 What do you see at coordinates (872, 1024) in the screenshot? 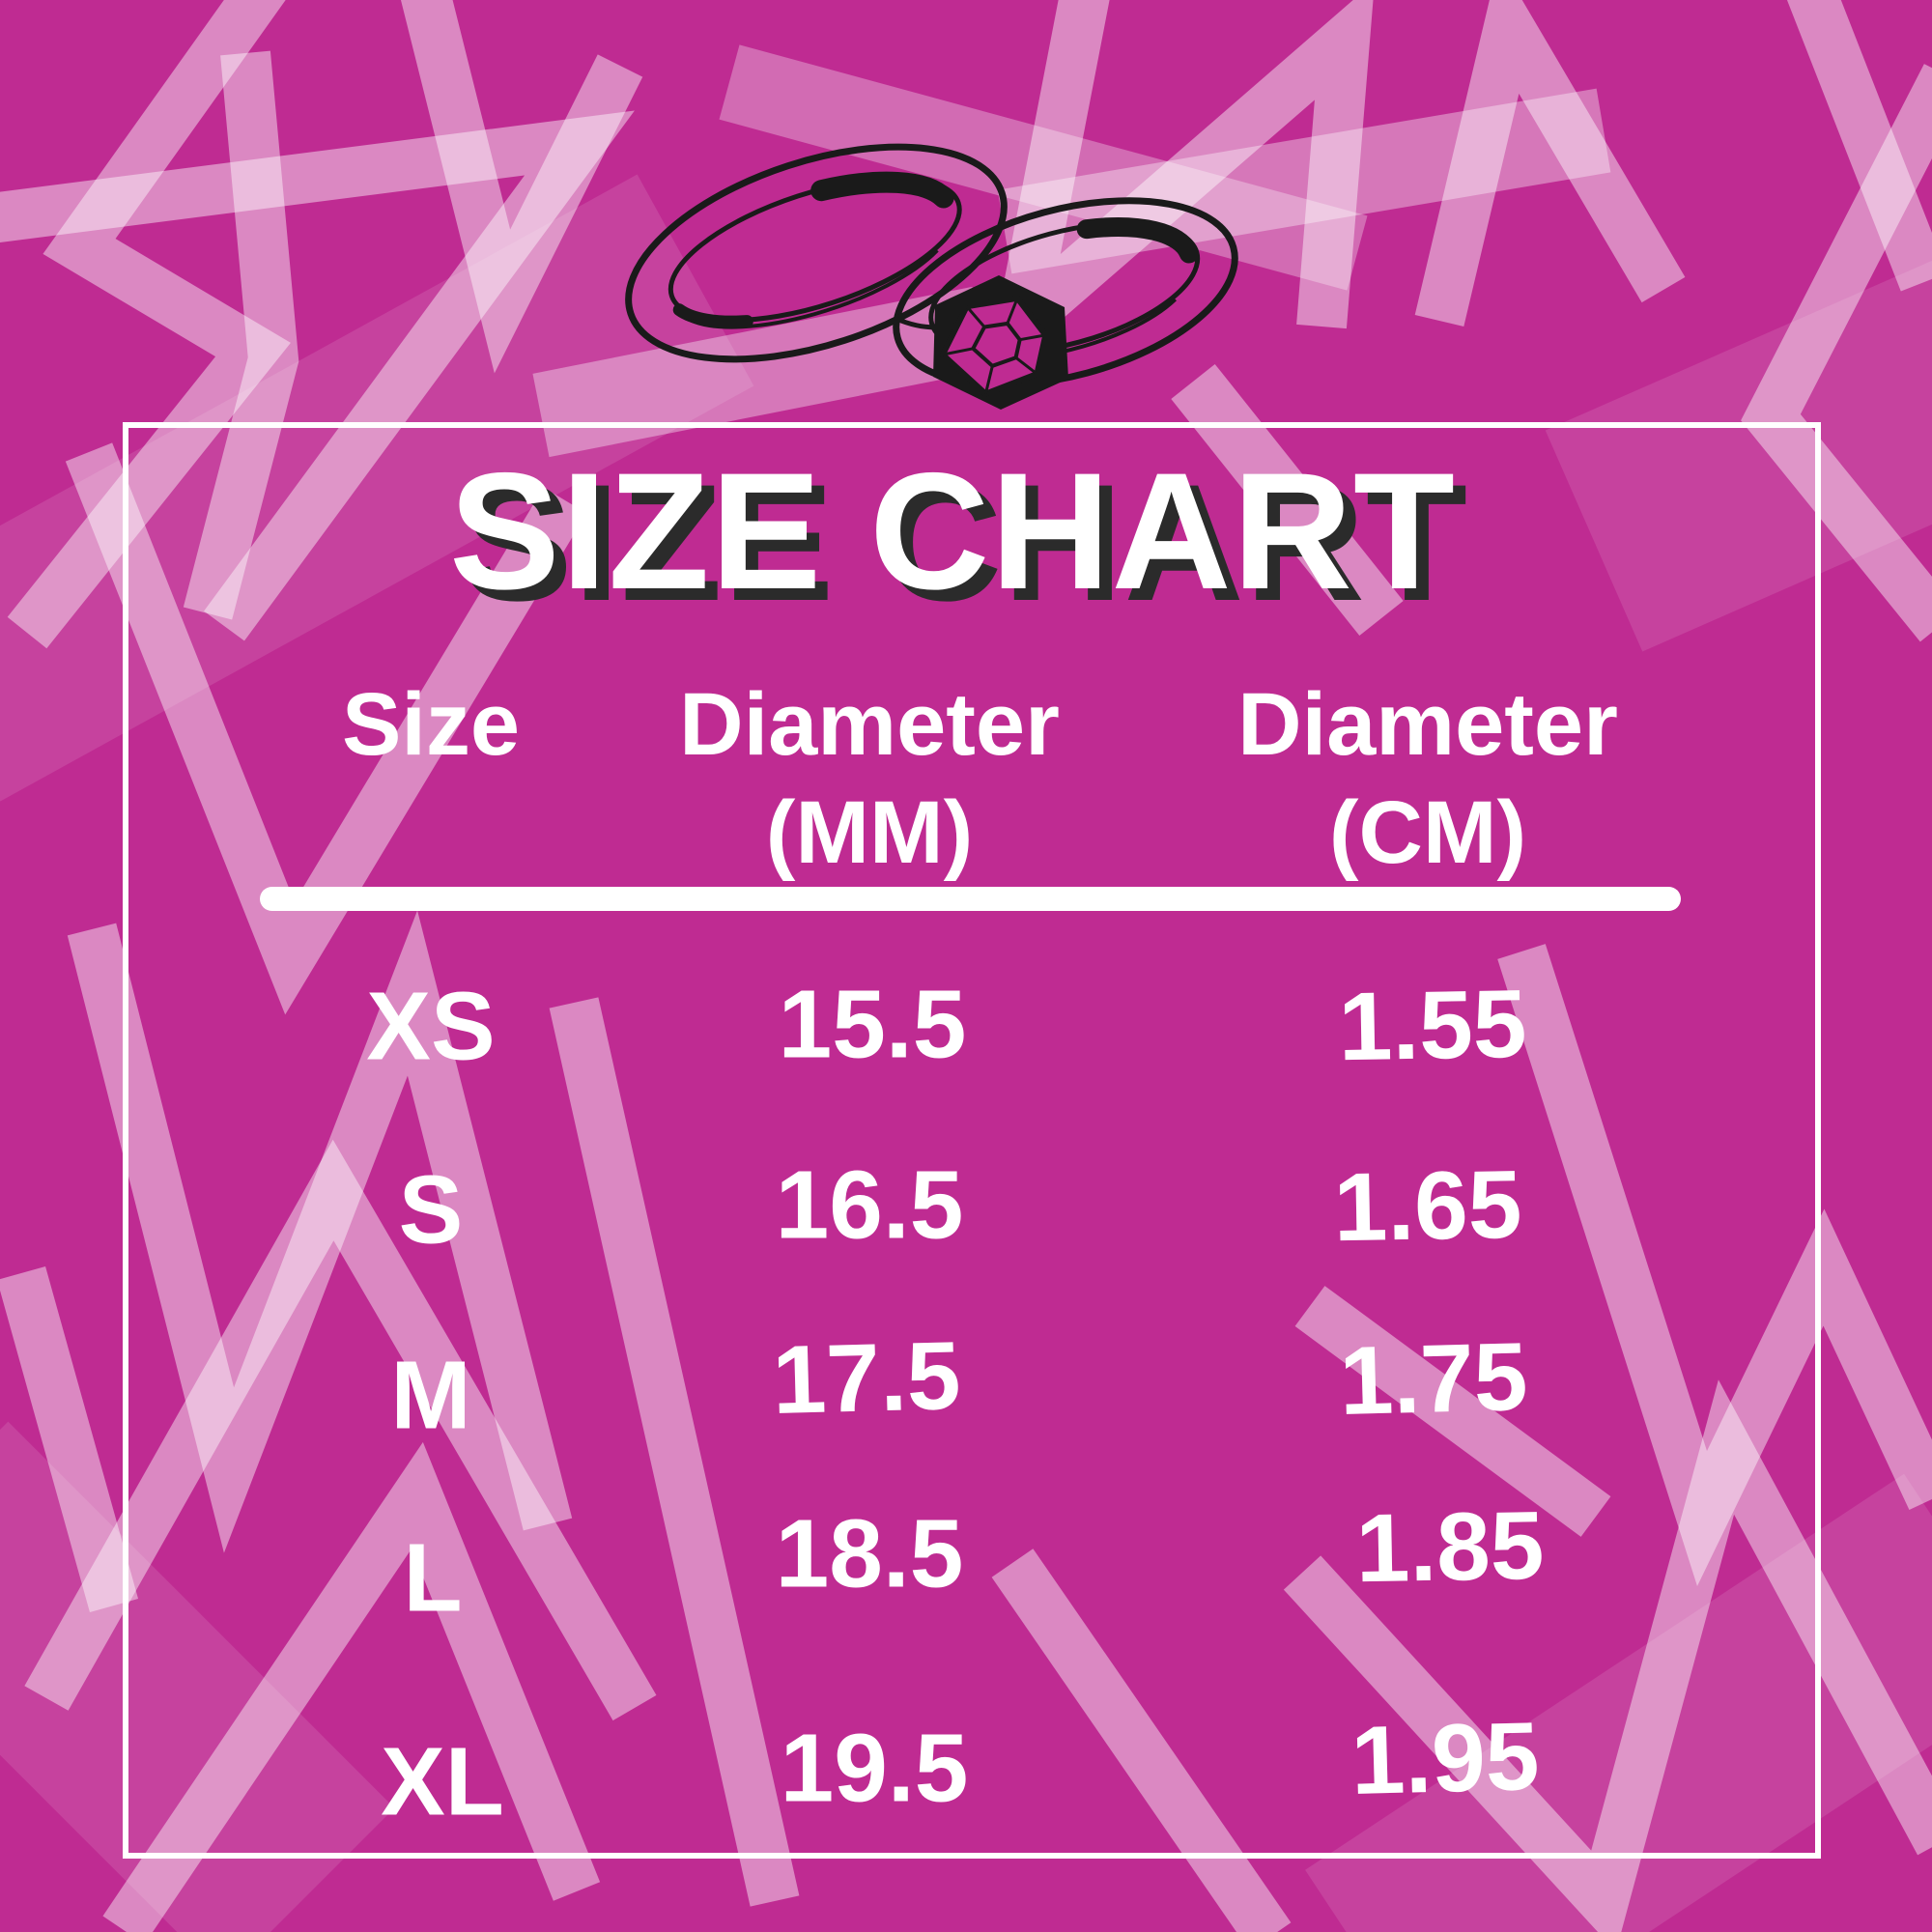
I see `cell-mm-xs: 15.5` at bounding box center [872, 1024].